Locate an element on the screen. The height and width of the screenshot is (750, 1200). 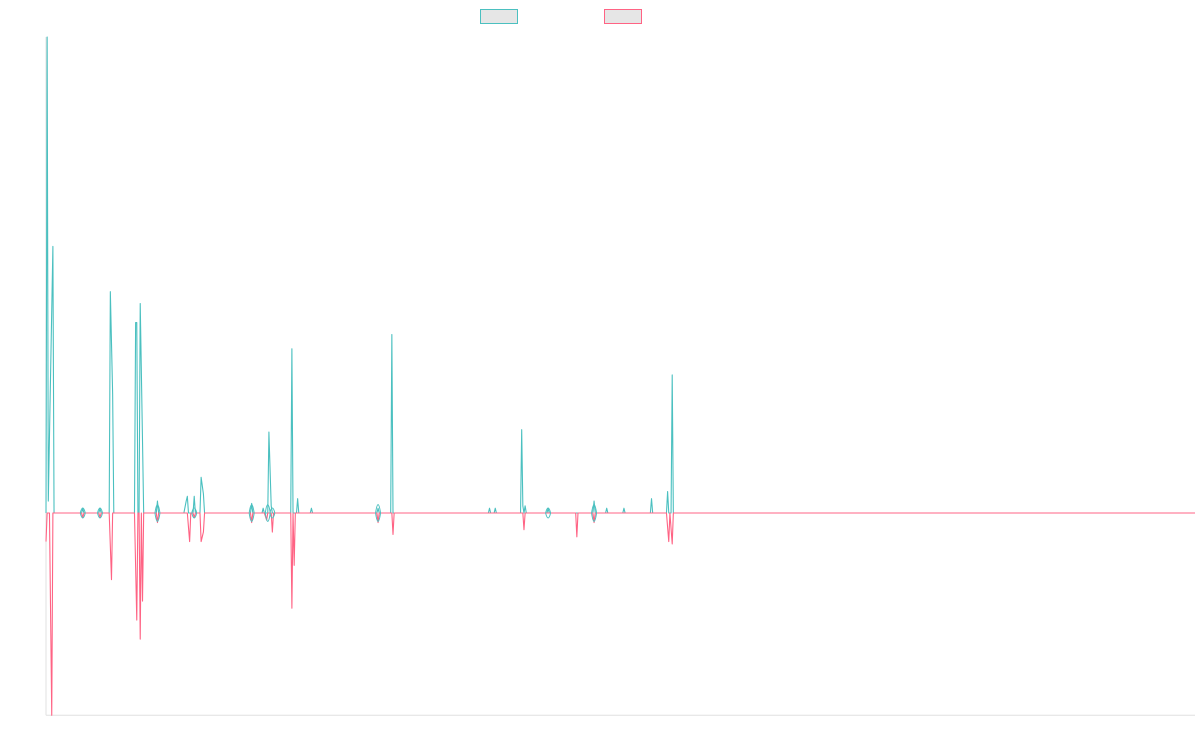
legend-item-series-b is located at coordinates (626, 16).